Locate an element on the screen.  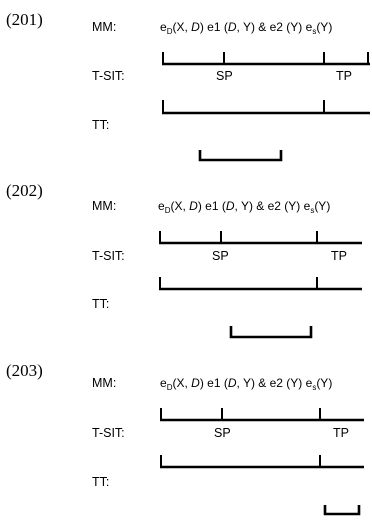
example-number: (202) is located at coordinates (24, 190).